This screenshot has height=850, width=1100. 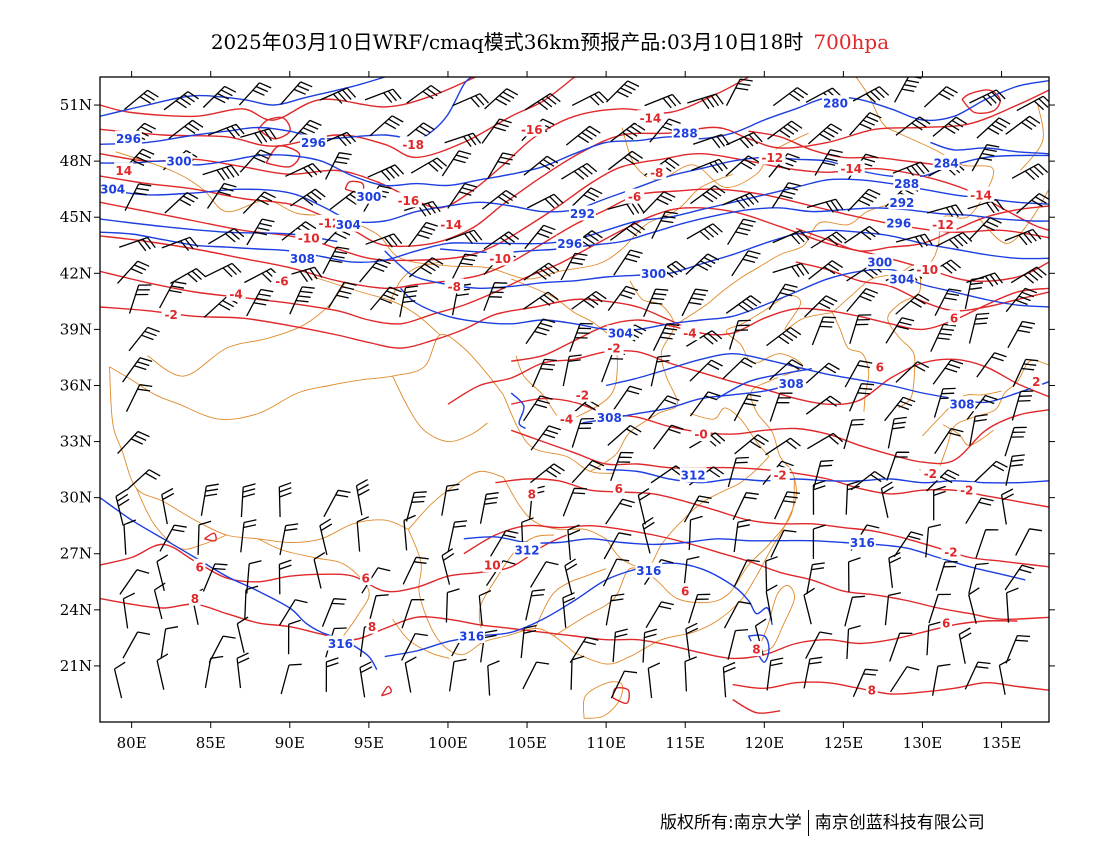 What do you see at coordinates (76, 217) in the screenshot?
I see `lat-tick-label: 45N` at bounding box center [76, 217].